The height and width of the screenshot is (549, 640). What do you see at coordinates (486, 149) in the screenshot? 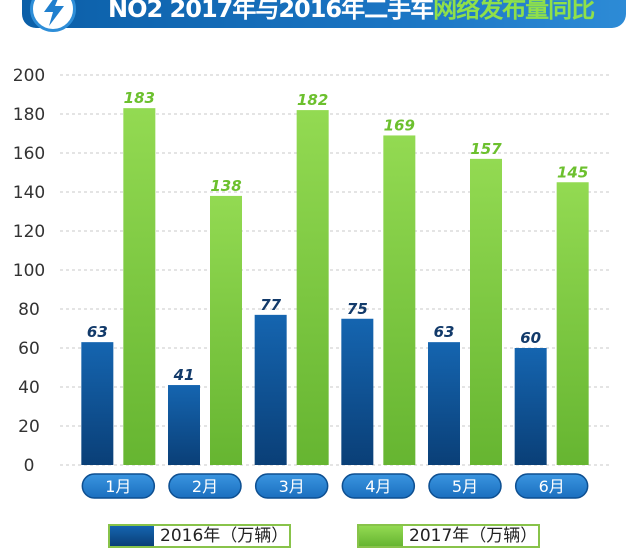
I see `bar-value-label: 157` at bounding box center [486, 149].